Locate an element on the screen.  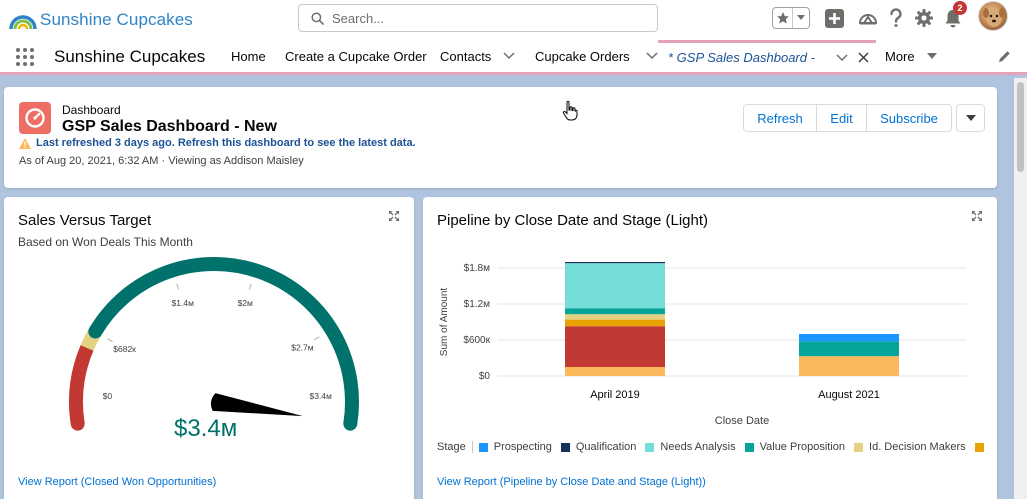
nav-item-label: Create a Cupcake Order is located at coordinates (356, 56).